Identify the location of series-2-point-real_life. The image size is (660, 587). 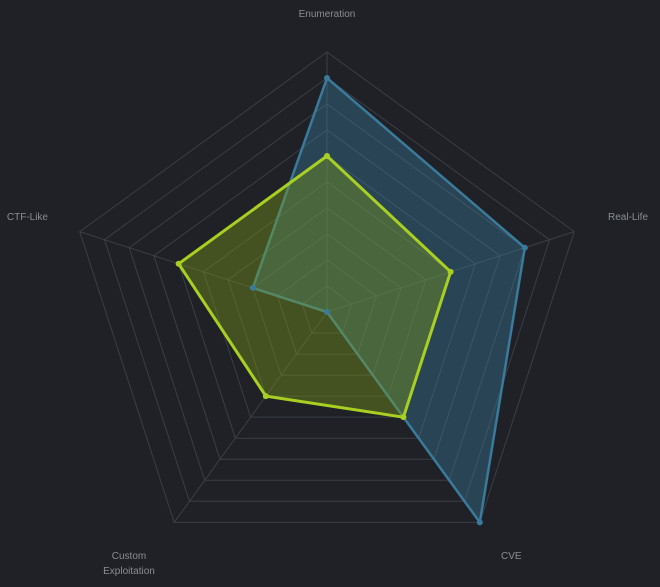
(450, 271).